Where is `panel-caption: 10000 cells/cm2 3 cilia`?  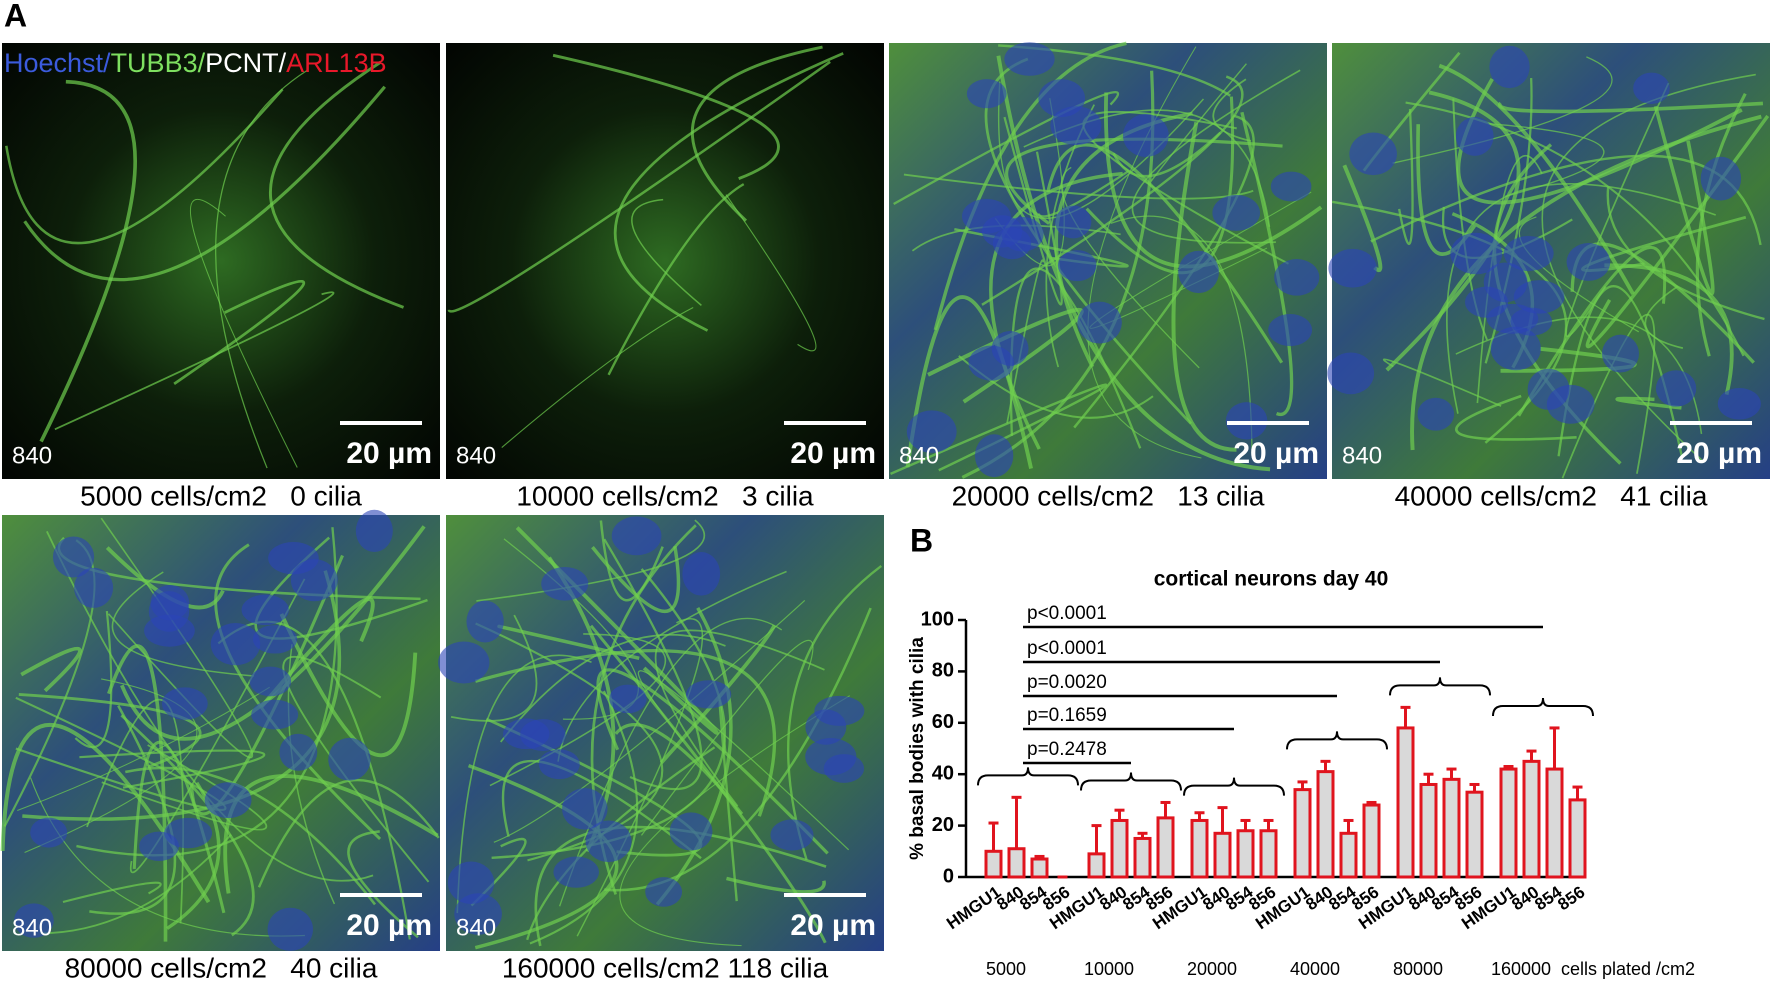 panel-caption: 10000 cells/cm2 3 cilia is located at coordinates (665, 495).